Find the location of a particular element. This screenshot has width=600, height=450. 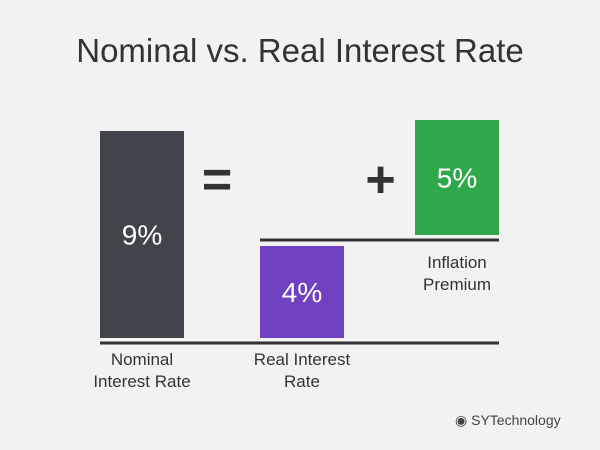

operator: = is located at coordinates (217, 180).